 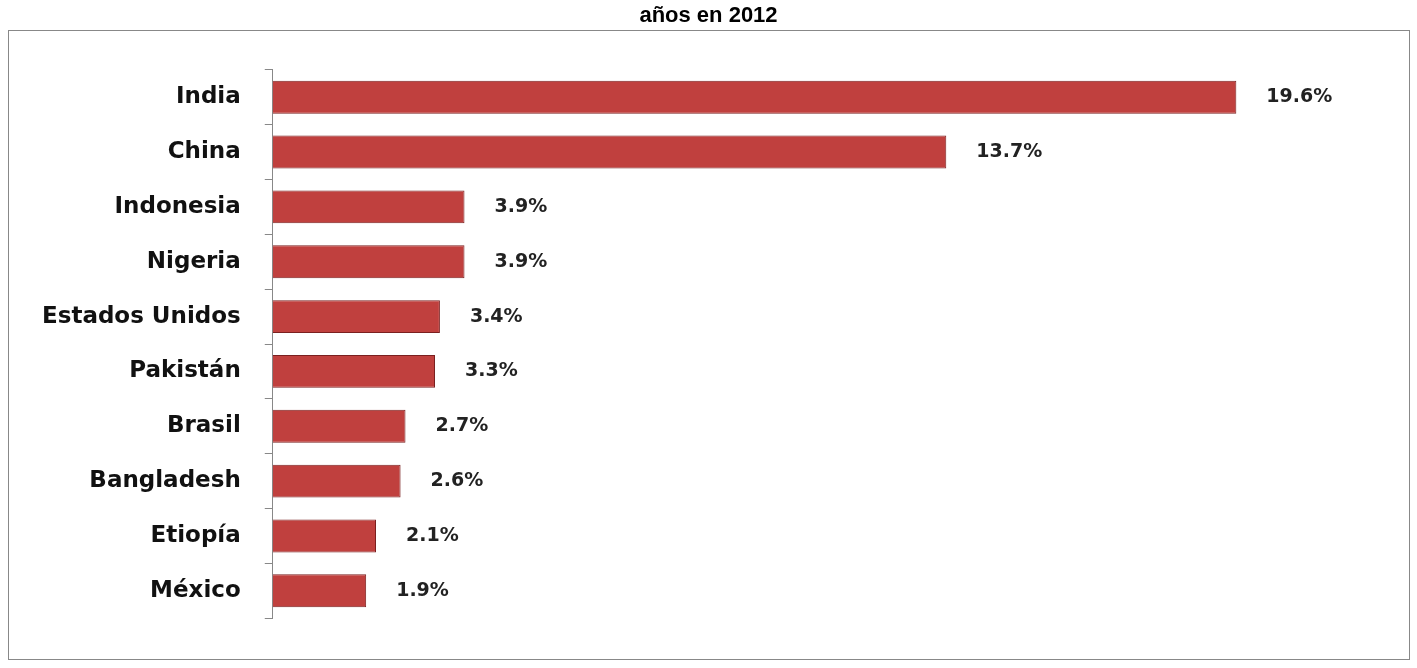 What do you see at coordinates (208, 95) in the screenshot?
I see `y-tick-label: India` at bounding box center [208, 95].